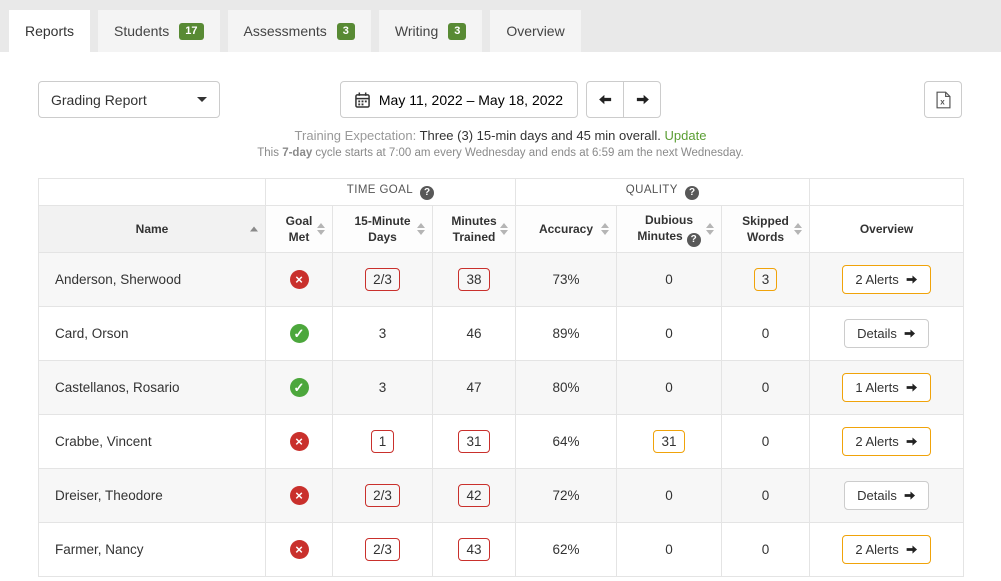  I want to click on tab-assessments: Assessments 3, so click(299, 31).